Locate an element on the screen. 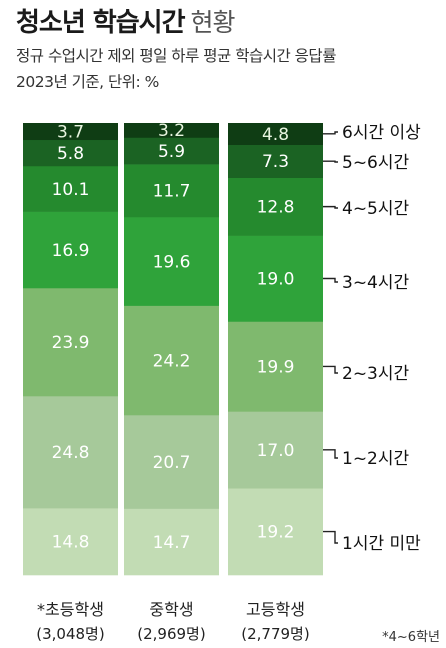 This screenshot has height=648, width=446. data-label: 19.9 is located at coordinates (276, 367).